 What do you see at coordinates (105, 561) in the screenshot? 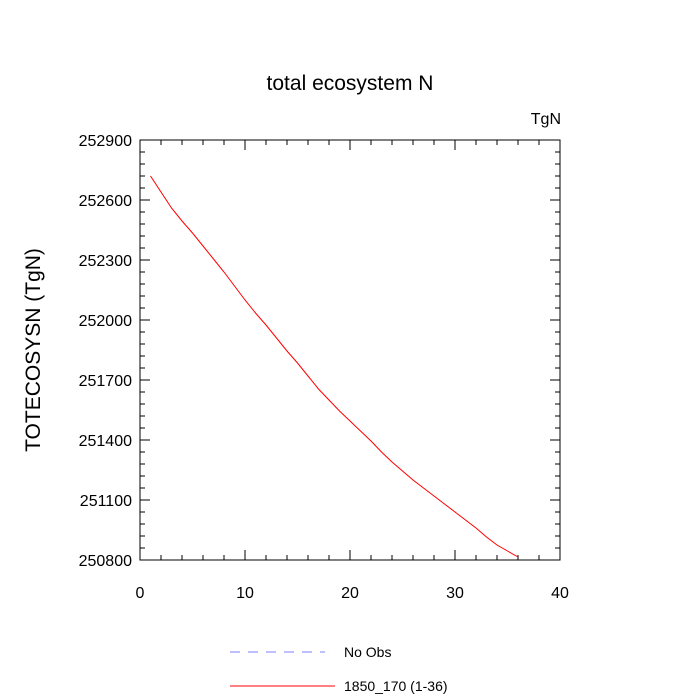
I see `y-tick-label: 250800` at bounding box center [105, 561].